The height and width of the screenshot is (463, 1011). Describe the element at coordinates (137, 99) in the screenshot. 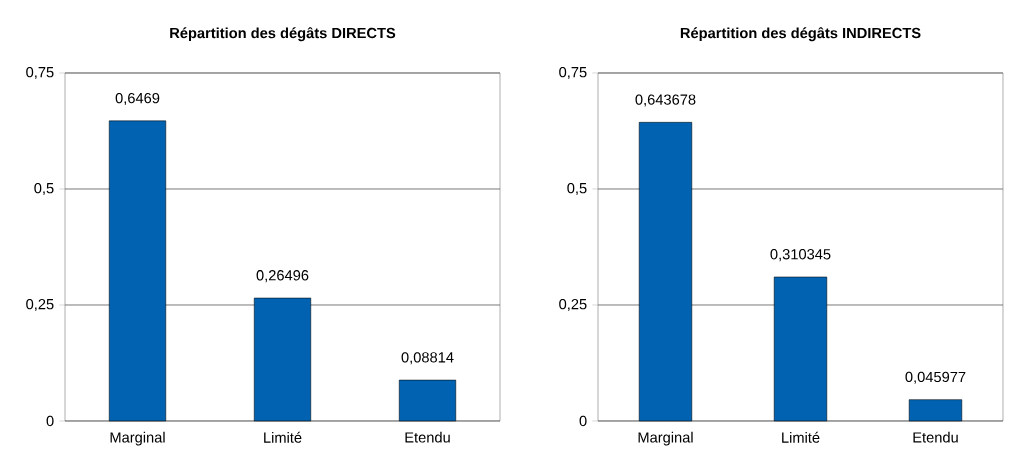

I see `data-label: 0,6469` at that location.